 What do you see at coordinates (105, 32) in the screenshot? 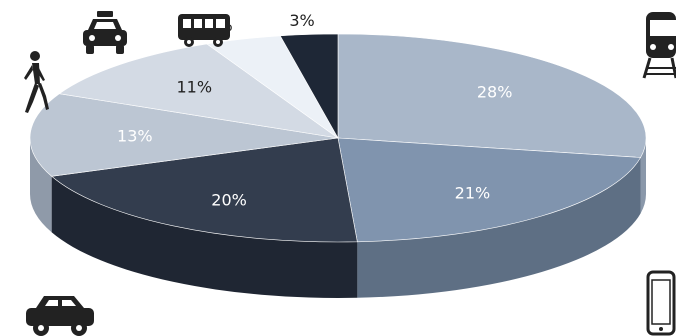
I see `taxi-icon` at bounding box center [105, 32].